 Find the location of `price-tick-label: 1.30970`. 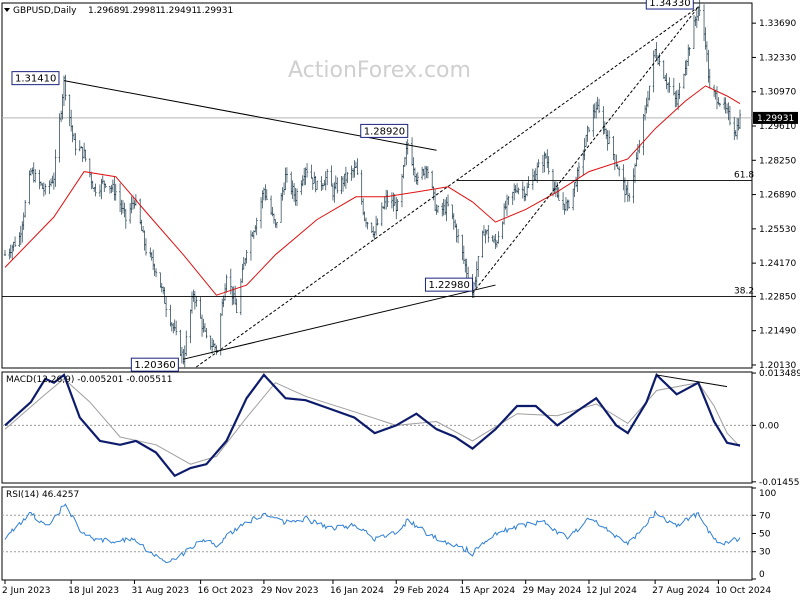

price-tick-label: 1.30970 is located at coordinates (777, 93).